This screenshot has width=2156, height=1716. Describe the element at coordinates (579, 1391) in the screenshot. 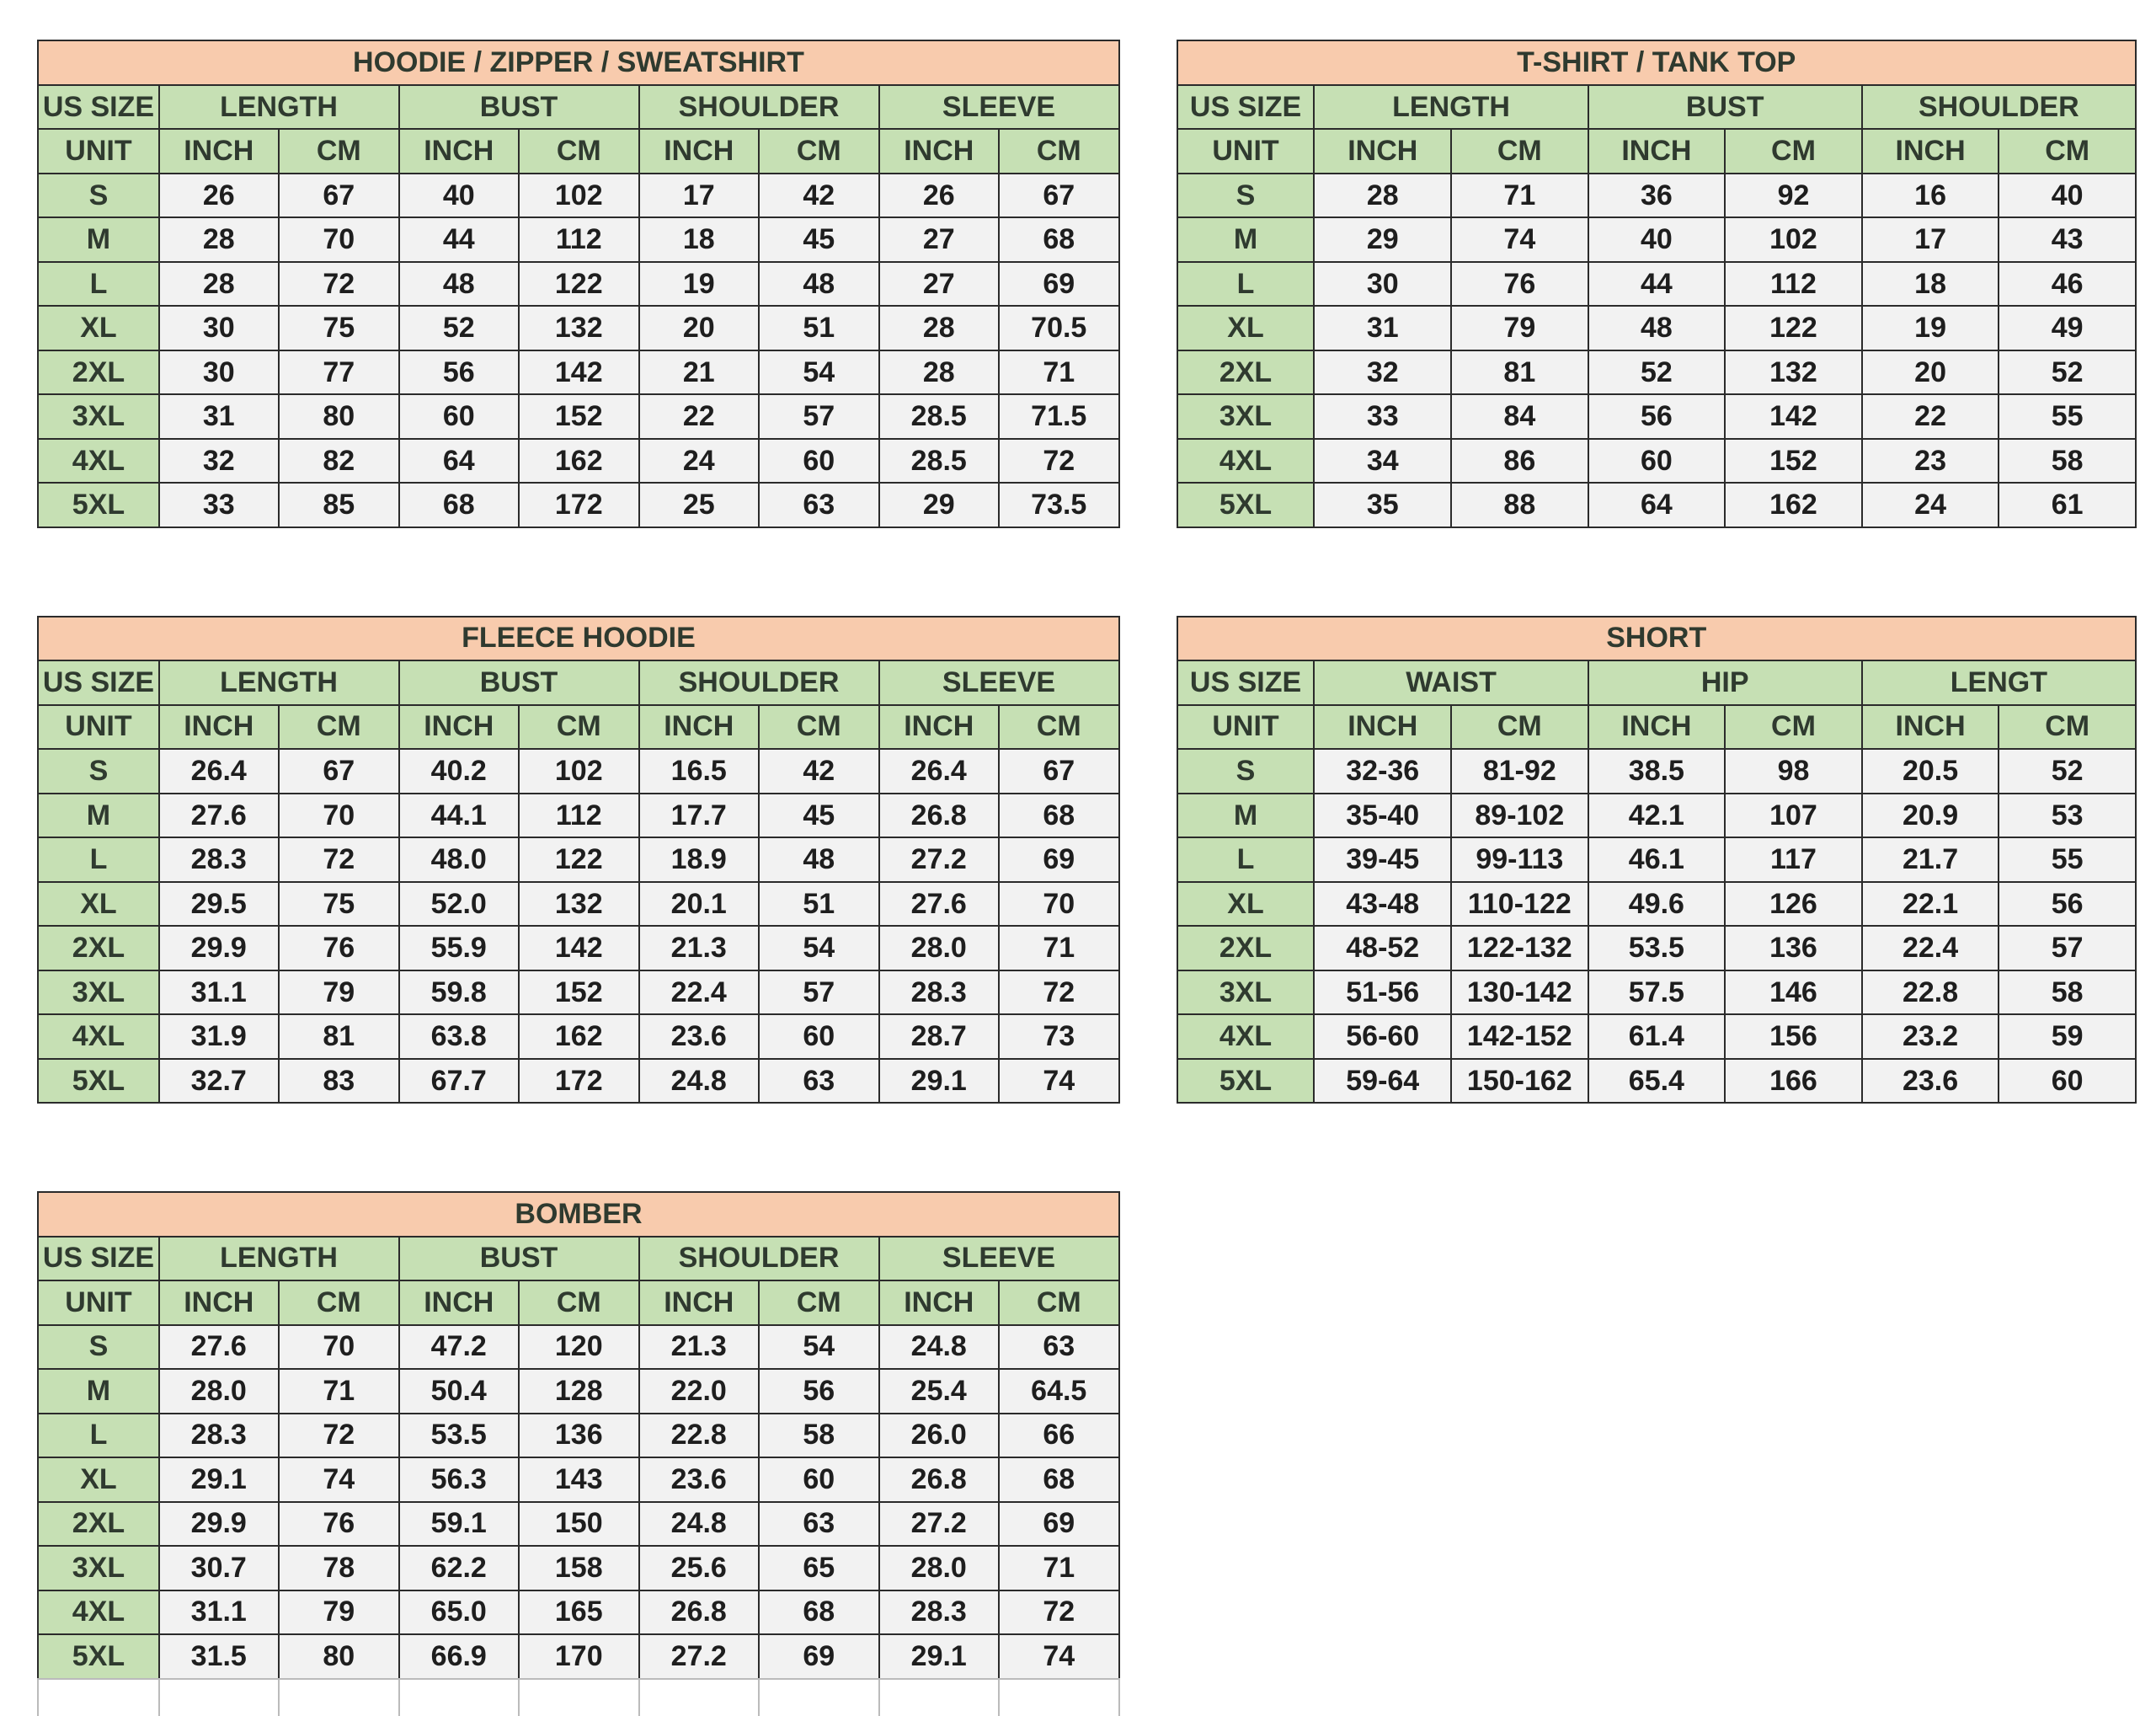

I see `size-value: 128` at that location.